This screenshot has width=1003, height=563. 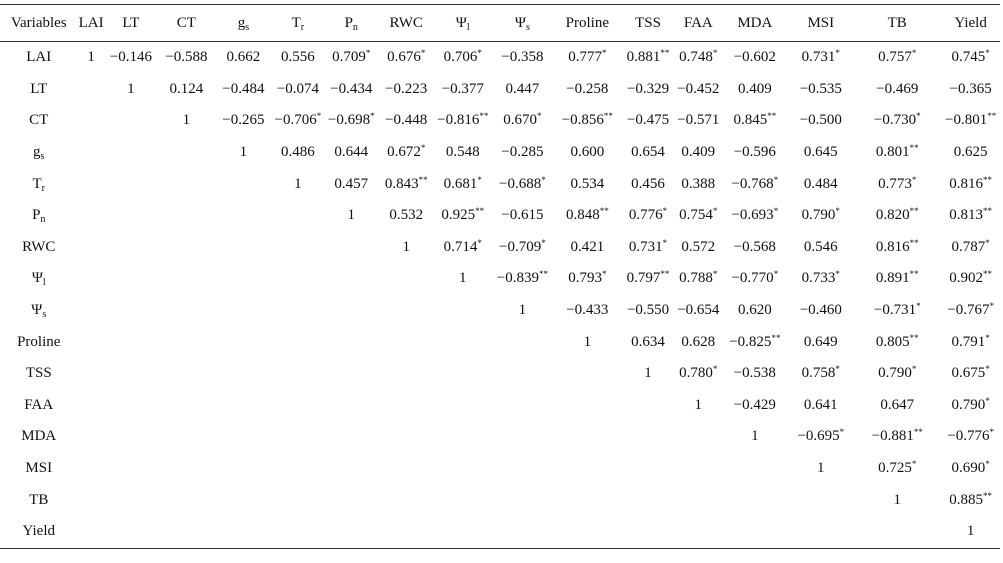 What do you see at coordinates (754, 342) in the screenshot?
I see `table-cell: −0.825**` at bounding box center [754, 342].